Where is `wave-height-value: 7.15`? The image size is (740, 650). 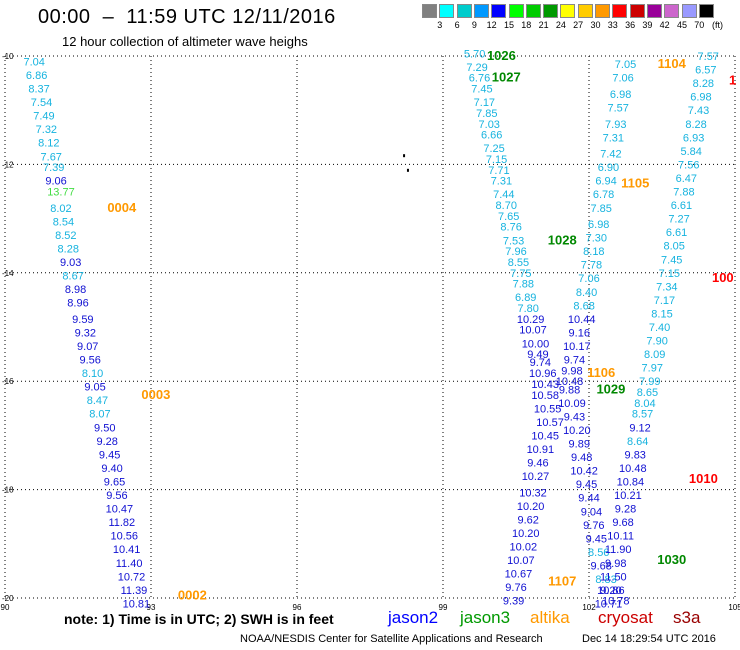 wave-height-value: 7.15 is located at coordinates (496, 160).